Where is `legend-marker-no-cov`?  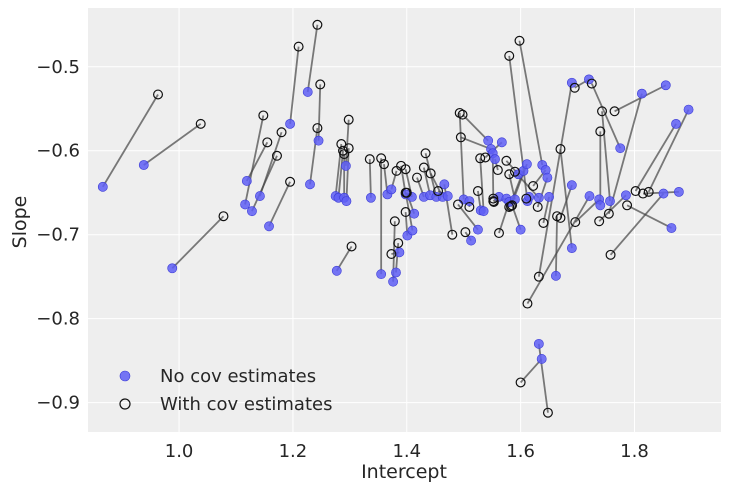
legend-marker-no-cov is located at coordinates (125, 376).